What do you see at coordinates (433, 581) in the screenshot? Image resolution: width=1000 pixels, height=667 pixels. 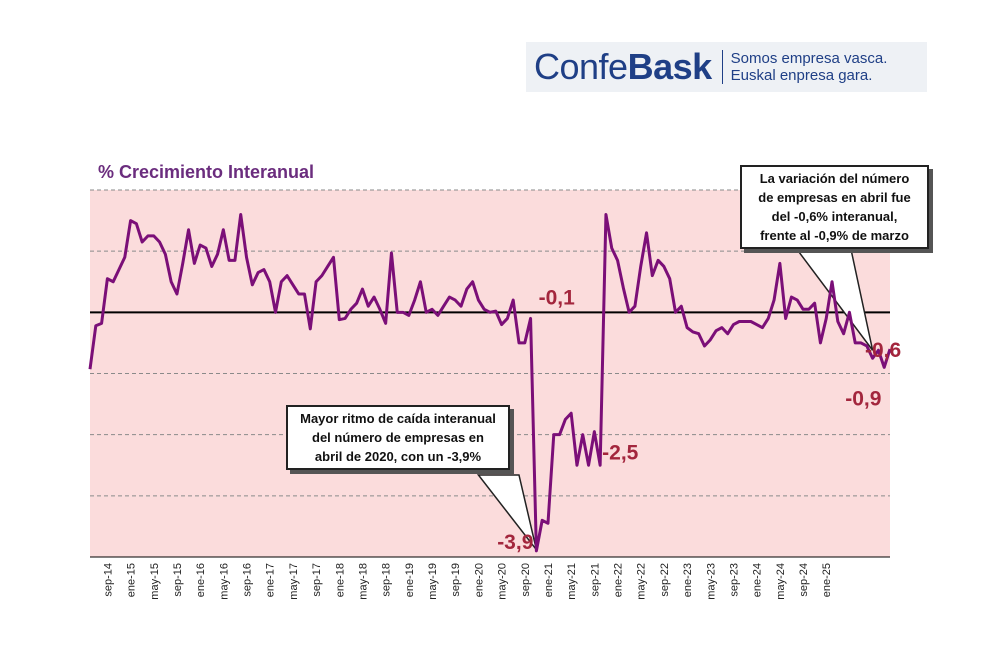 I see `x-tick-label: may-19` at bounding box center [433, 581].